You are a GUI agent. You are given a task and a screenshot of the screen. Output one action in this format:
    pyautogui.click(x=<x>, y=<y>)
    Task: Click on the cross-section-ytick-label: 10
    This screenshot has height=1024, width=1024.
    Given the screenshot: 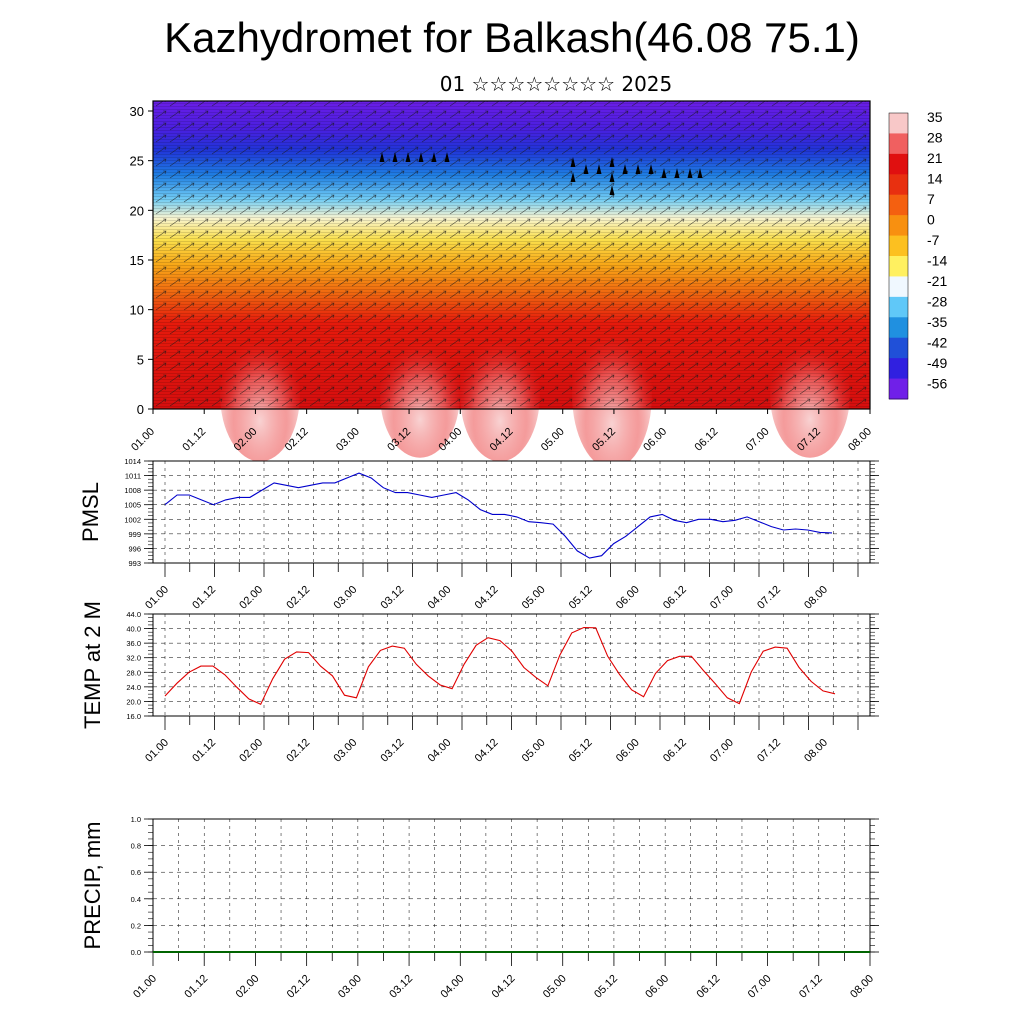 What is the action you would take?
    pyautogui.click(x=137, y=310)
    